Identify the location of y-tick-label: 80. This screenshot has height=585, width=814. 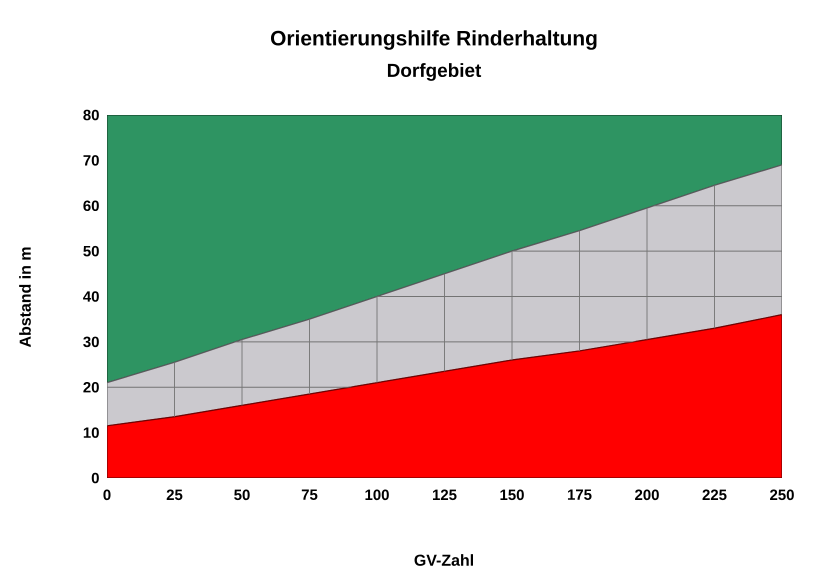
(91, 115).